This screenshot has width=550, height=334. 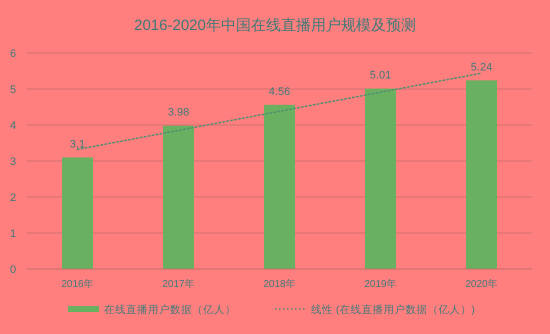 What do you see at coordinates (481, 284) in the screenshot?
I see `x-tick-label: 2020年` at bounding box center [481, 284].